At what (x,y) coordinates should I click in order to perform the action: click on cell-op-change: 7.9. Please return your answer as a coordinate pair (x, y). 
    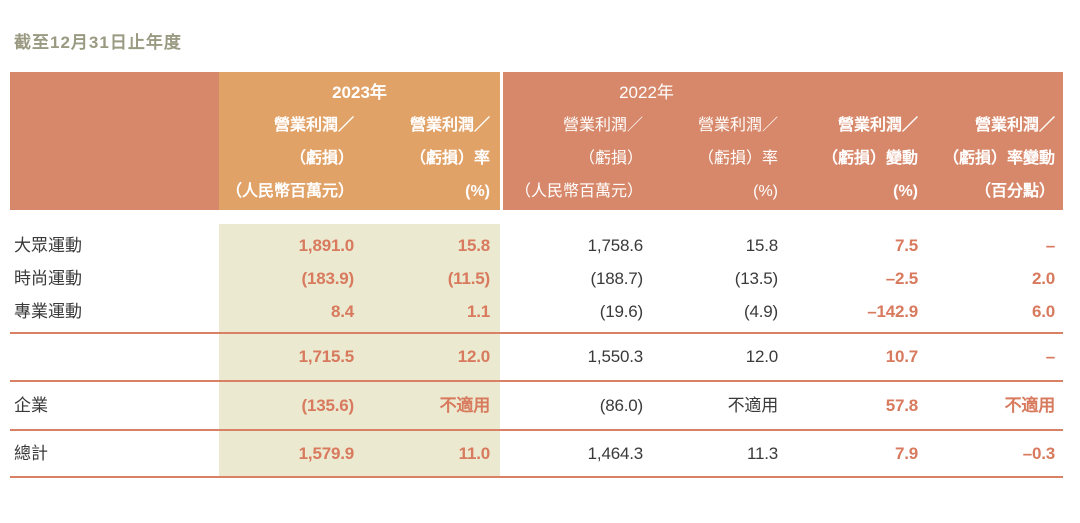
    Looking at the image, I should click on (906, 453).